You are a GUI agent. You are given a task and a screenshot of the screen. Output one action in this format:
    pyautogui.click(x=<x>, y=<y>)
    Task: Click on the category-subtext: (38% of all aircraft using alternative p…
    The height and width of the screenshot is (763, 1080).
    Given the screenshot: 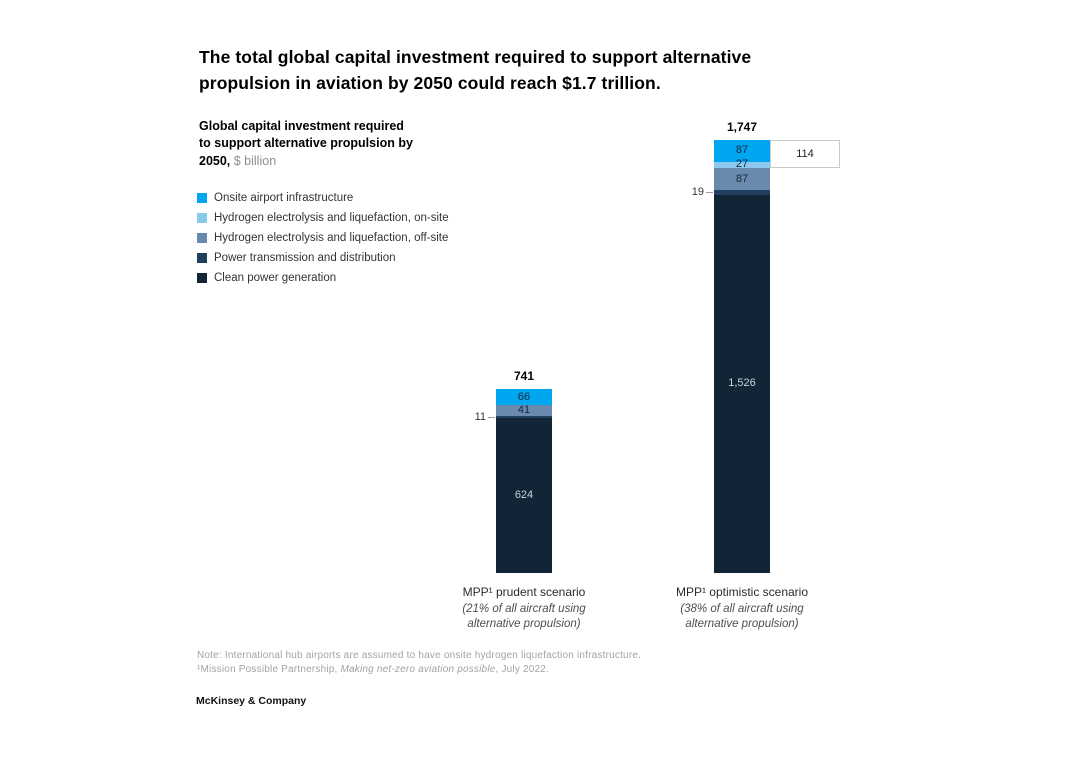 What is the action you would take?
    pyautogui.click(x=742, y=616)
    